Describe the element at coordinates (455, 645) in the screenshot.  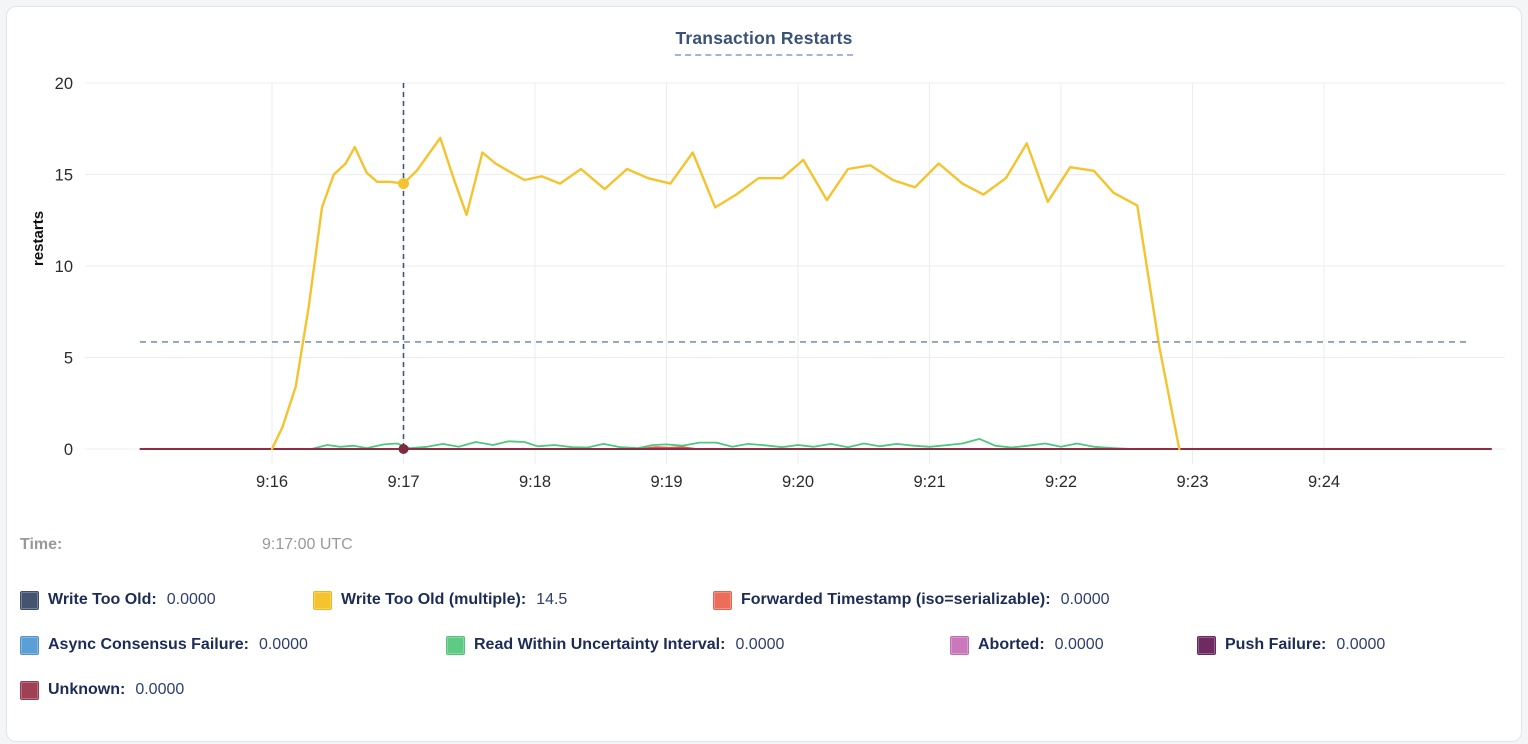
I see `read-within-uncertainty-swatch` at that location.